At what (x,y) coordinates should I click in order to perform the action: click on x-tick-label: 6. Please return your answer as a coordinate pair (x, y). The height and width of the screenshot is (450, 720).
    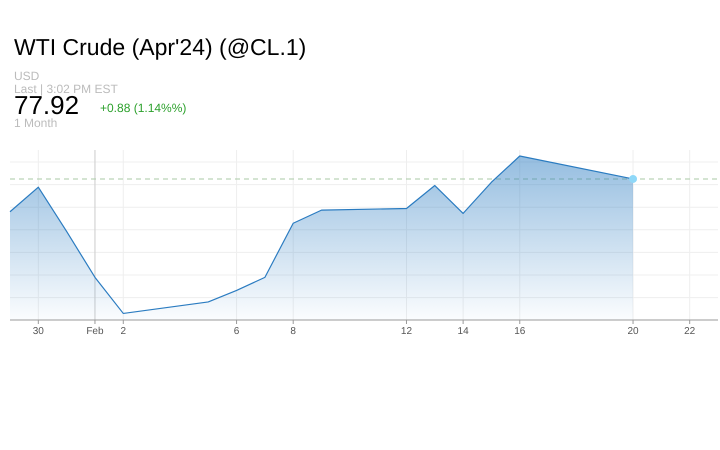
    Looking at the image, I should click on (237, 331).